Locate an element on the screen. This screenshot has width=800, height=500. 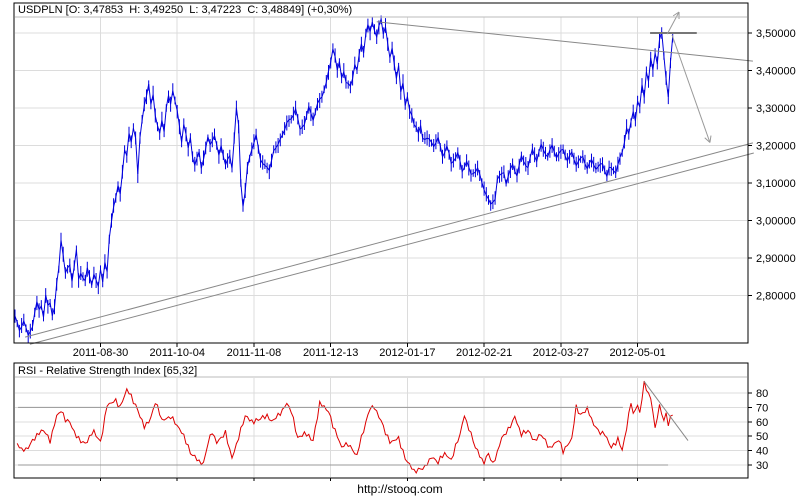
date-axis-label: 2011-12-13 is located at coordinates (330, 353).